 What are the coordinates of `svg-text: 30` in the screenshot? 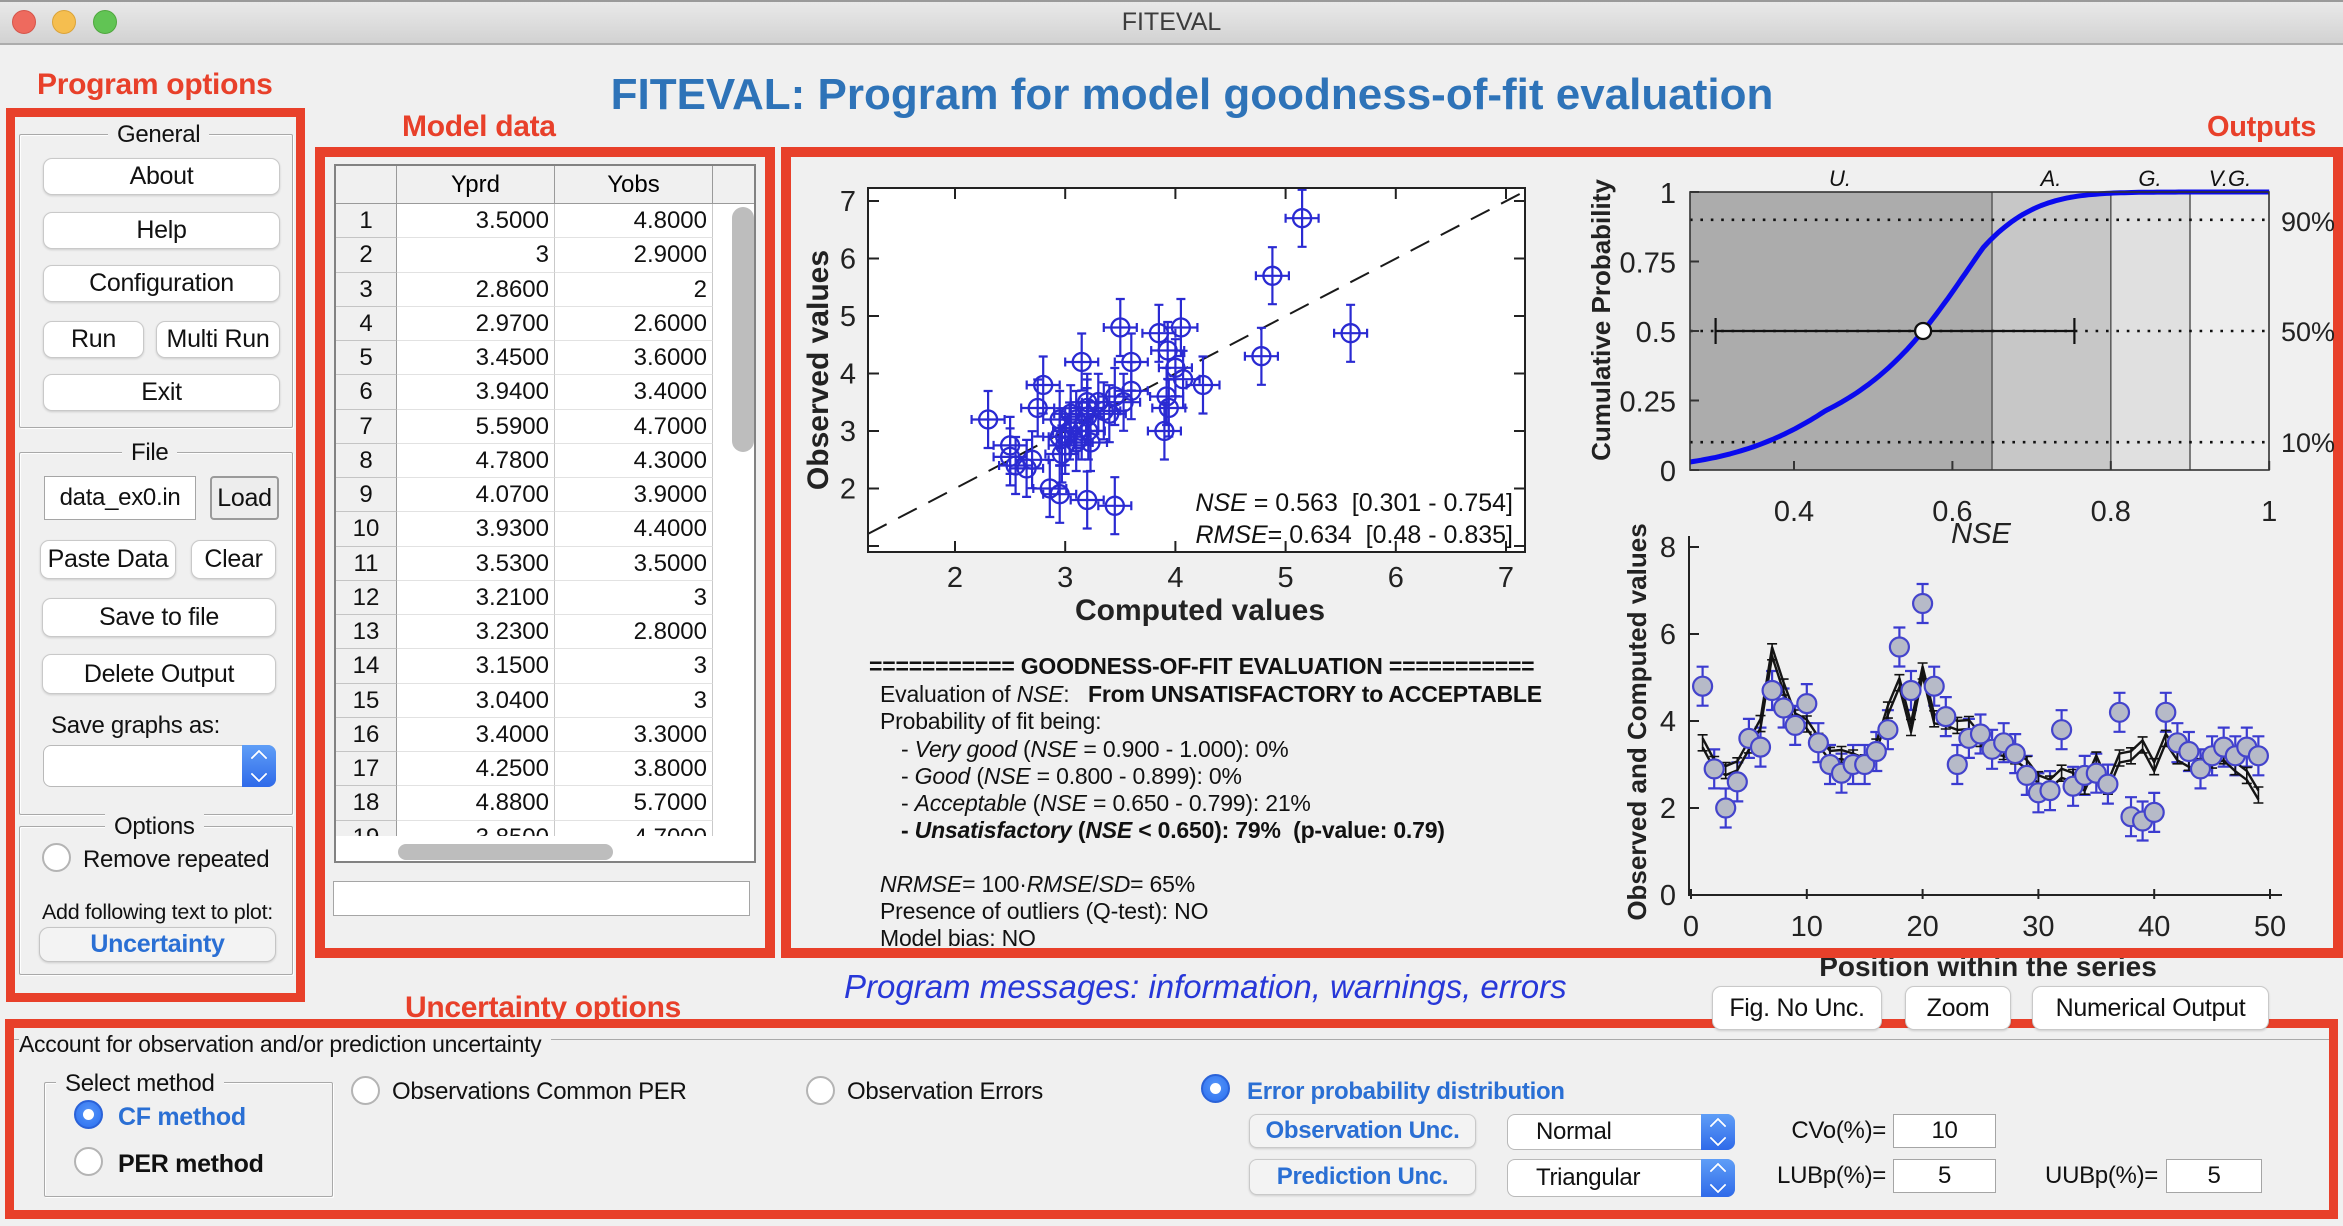 It's located at (2038, 927).